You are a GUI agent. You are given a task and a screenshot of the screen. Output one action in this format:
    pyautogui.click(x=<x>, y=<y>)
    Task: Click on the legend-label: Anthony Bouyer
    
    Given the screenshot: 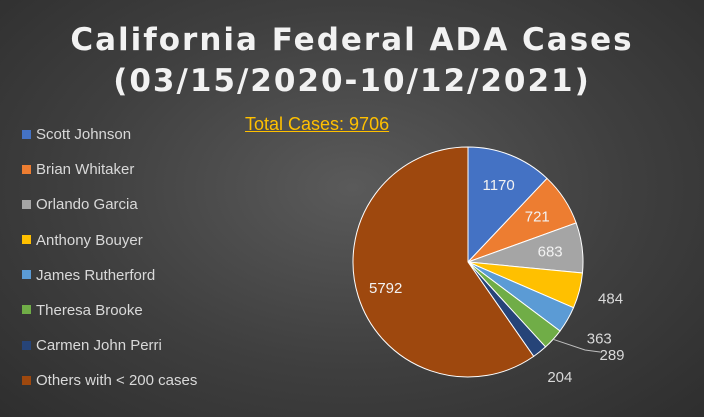 What is the action you would take?
    pyautogui.click(x=89, y=240)
    